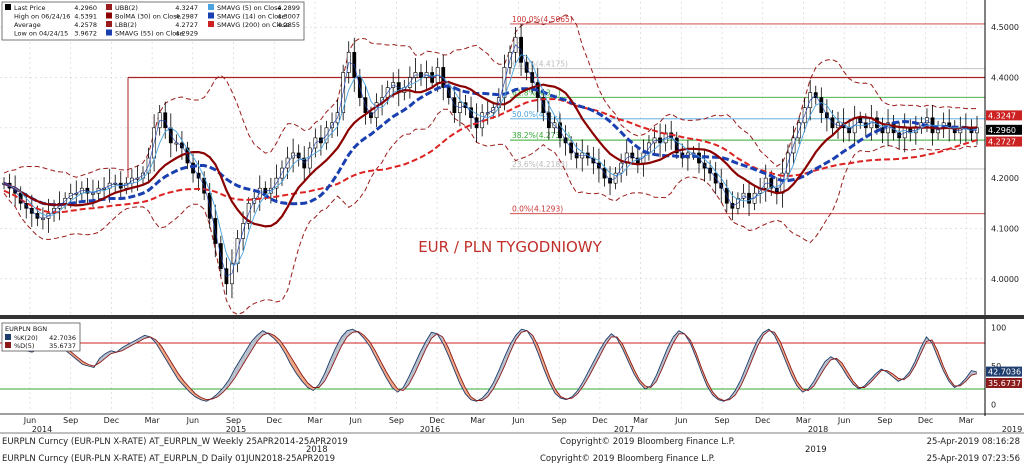 This screenshot has height=465, width=1024. Describe the element at coordinates (993, 404) in the screenshot. I see `oscillator-tick-label: 0` at that location.